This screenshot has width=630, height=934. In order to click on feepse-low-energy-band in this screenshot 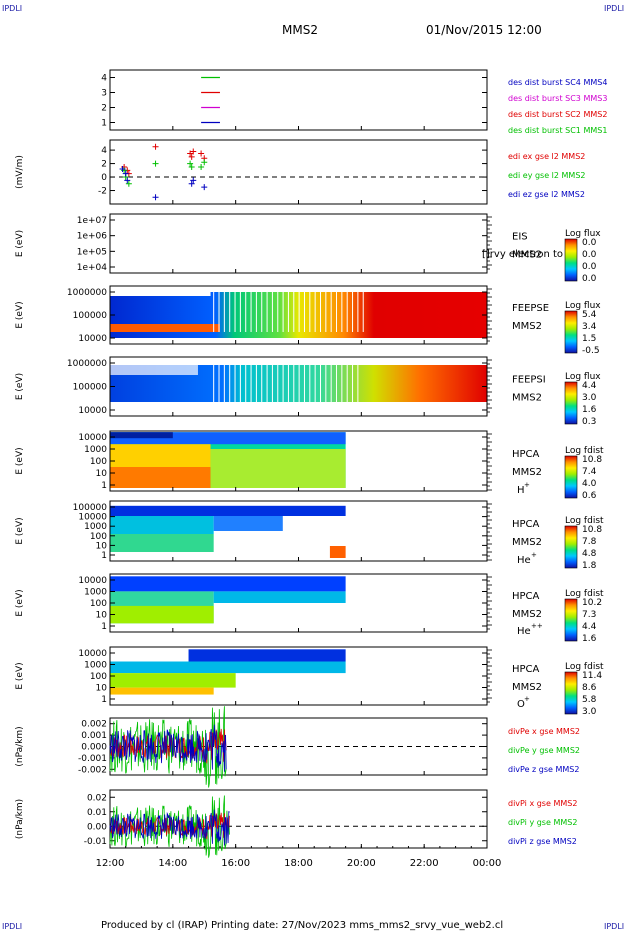, I will do `click(165, 328)`.